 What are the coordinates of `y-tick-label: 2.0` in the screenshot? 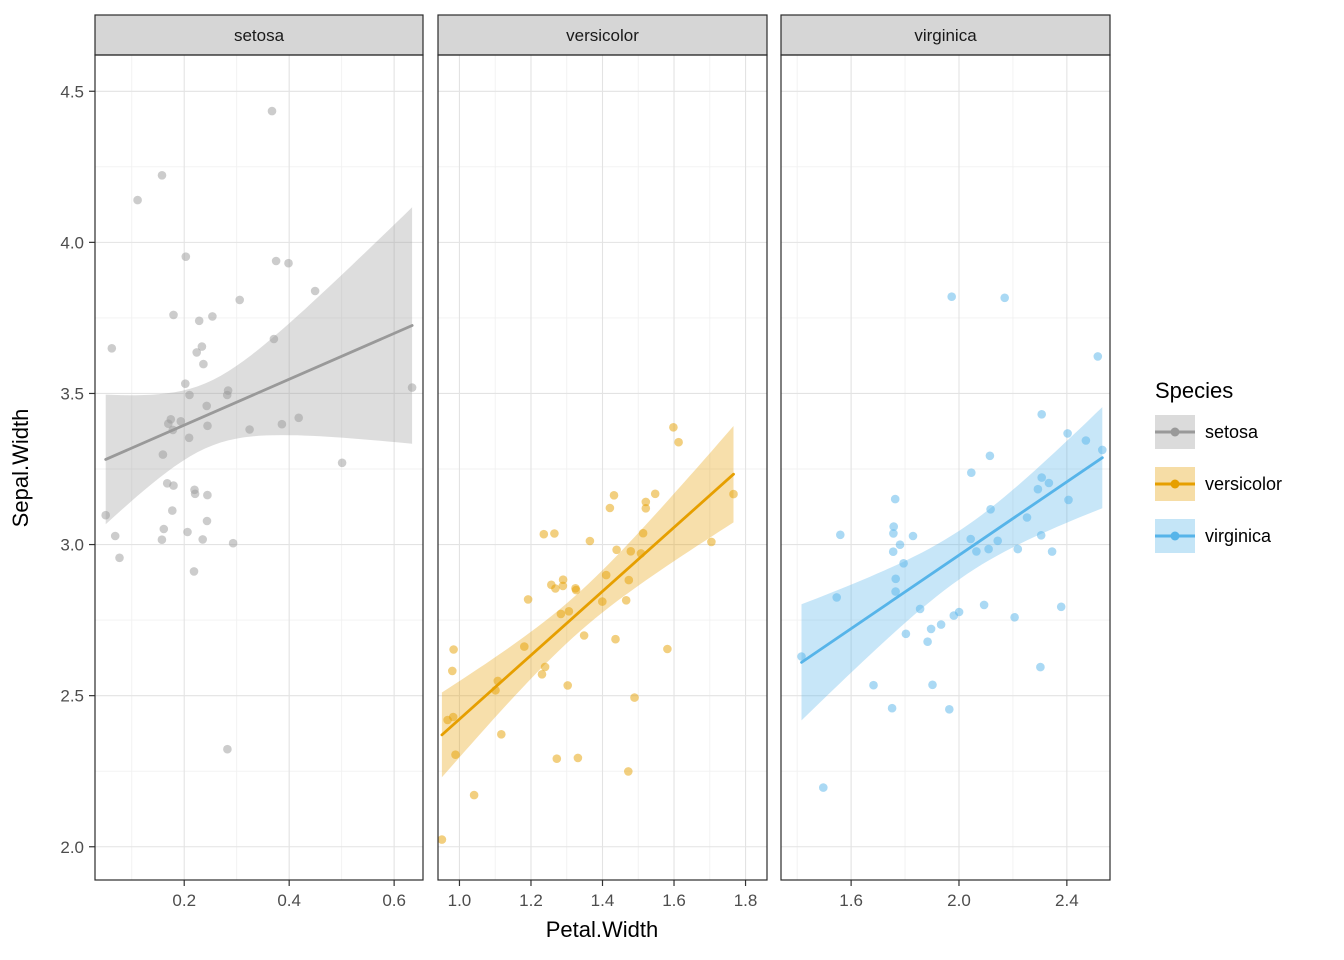 It's located at (72, 847).